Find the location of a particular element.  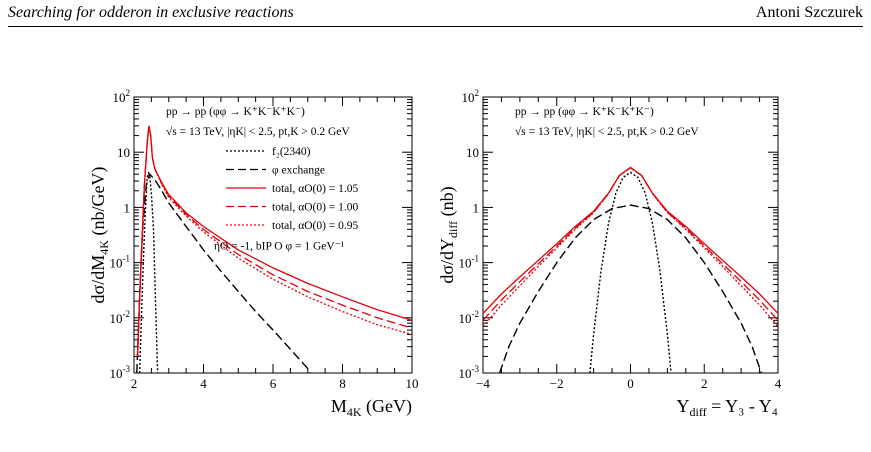

x-tick-label: 8 is located at coordinates (342, 383).